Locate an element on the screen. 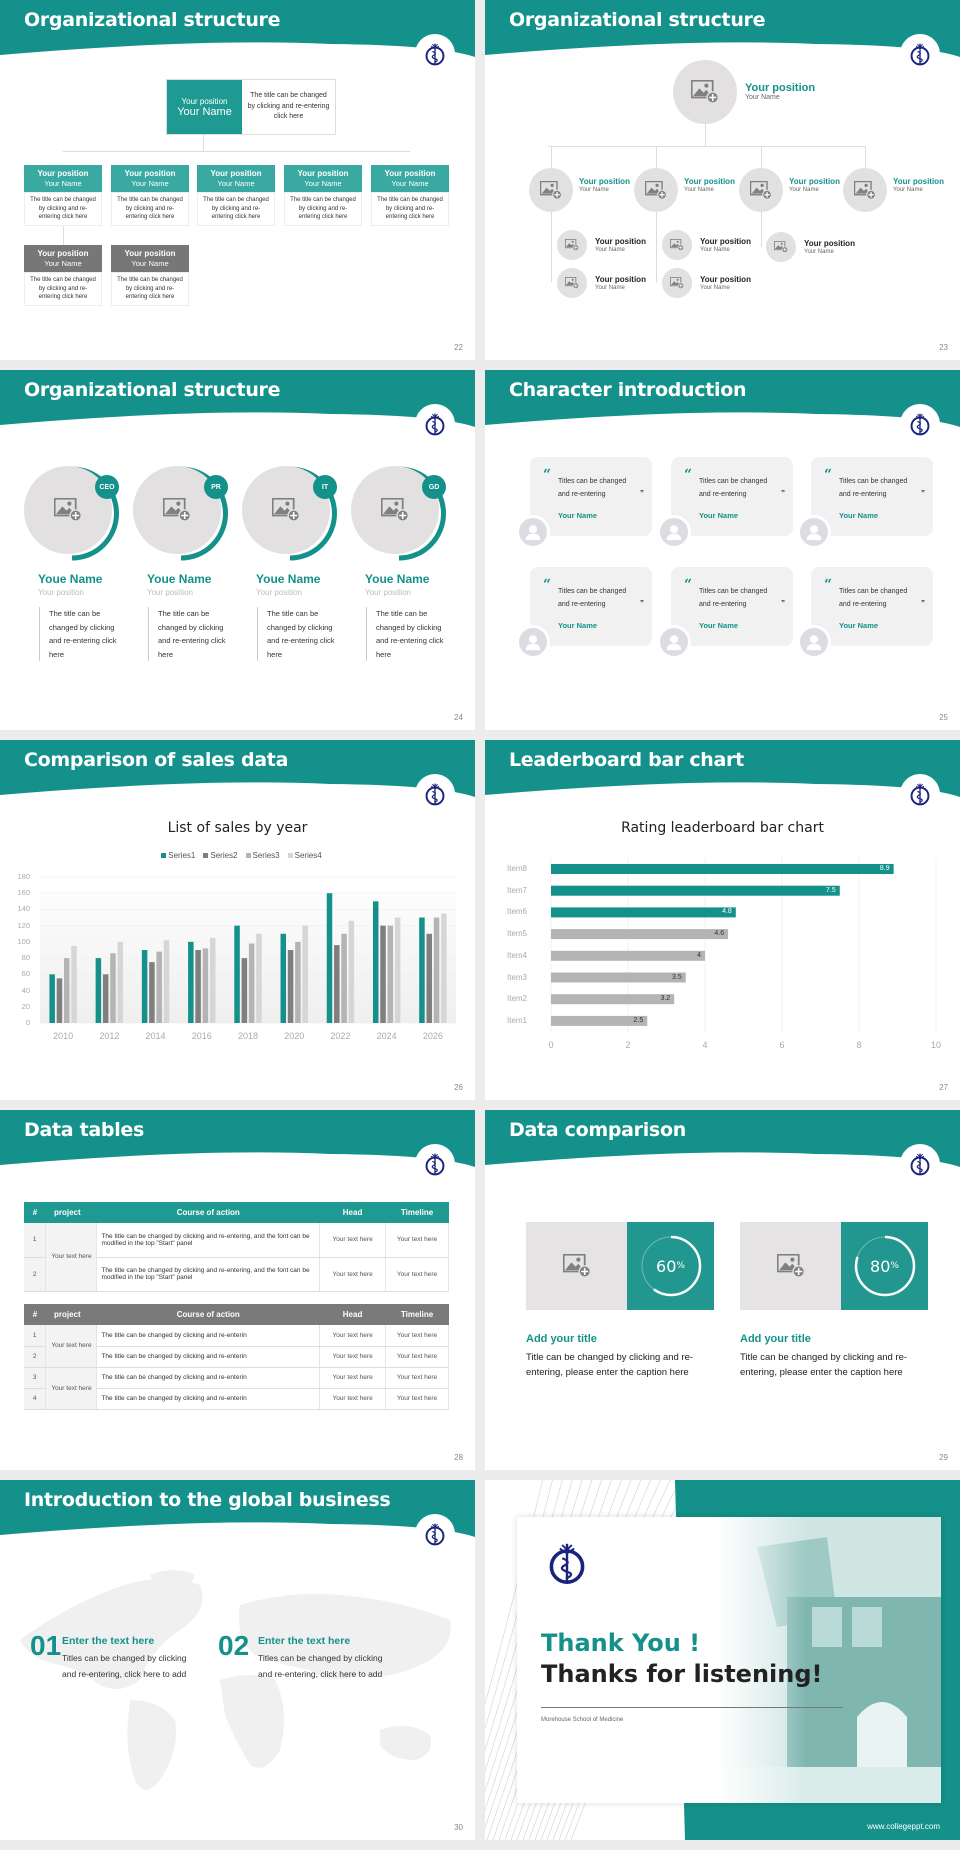  percent-ring: 80% is located at coordinates (884, 1266).